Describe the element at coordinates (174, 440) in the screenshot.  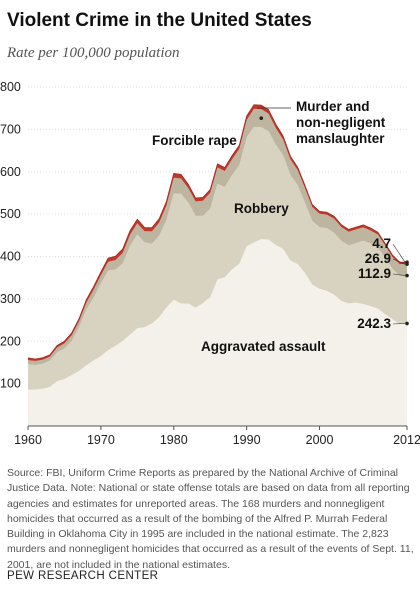
I see `x-tick-1980: 1980` at that location.